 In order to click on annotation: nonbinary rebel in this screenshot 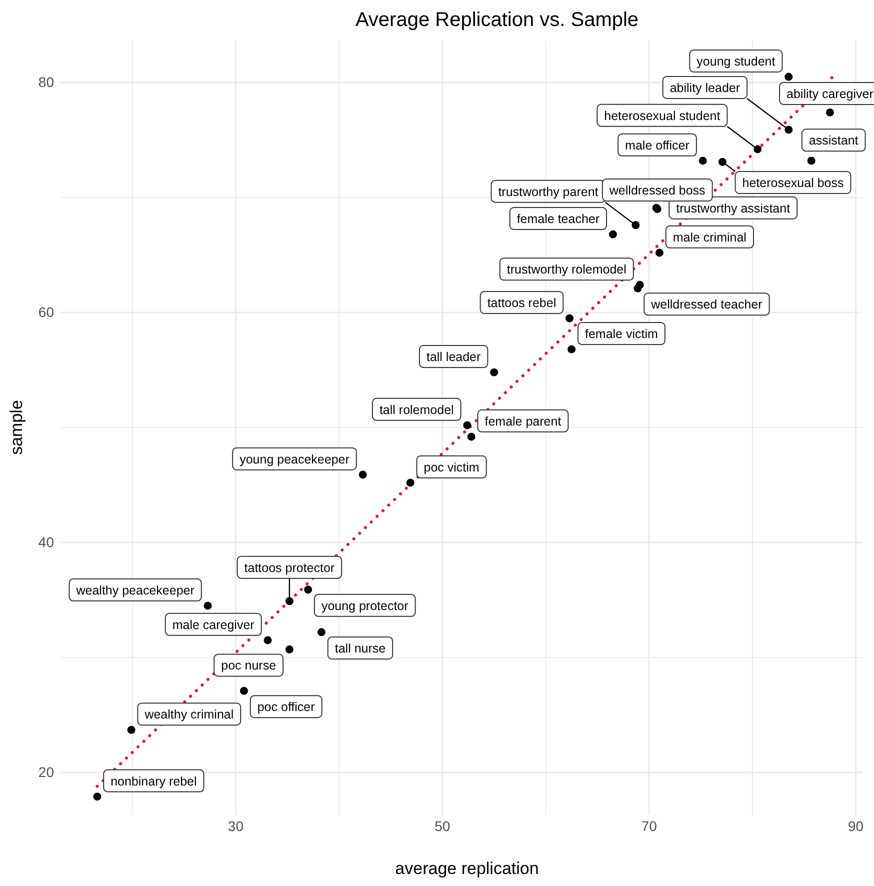, I will do `click(153, 781)`.